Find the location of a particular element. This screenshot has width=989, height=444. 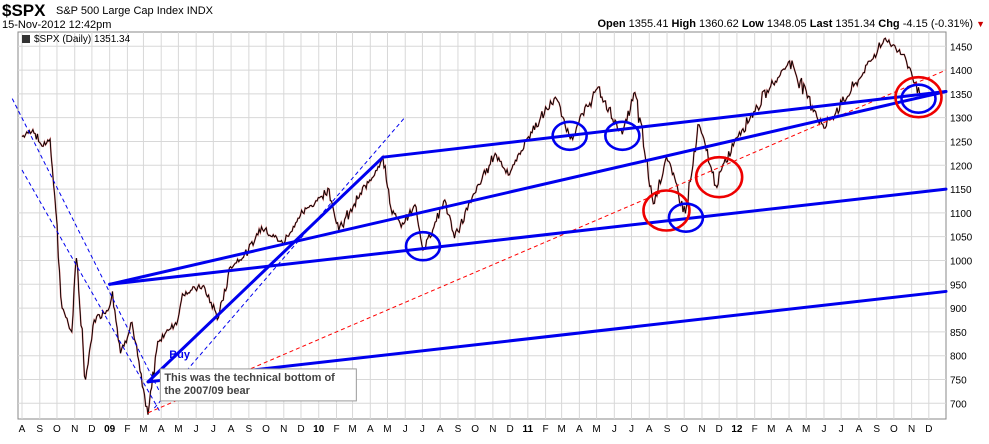

y-tick-label: 1150 is located at coordinates (961, 190).